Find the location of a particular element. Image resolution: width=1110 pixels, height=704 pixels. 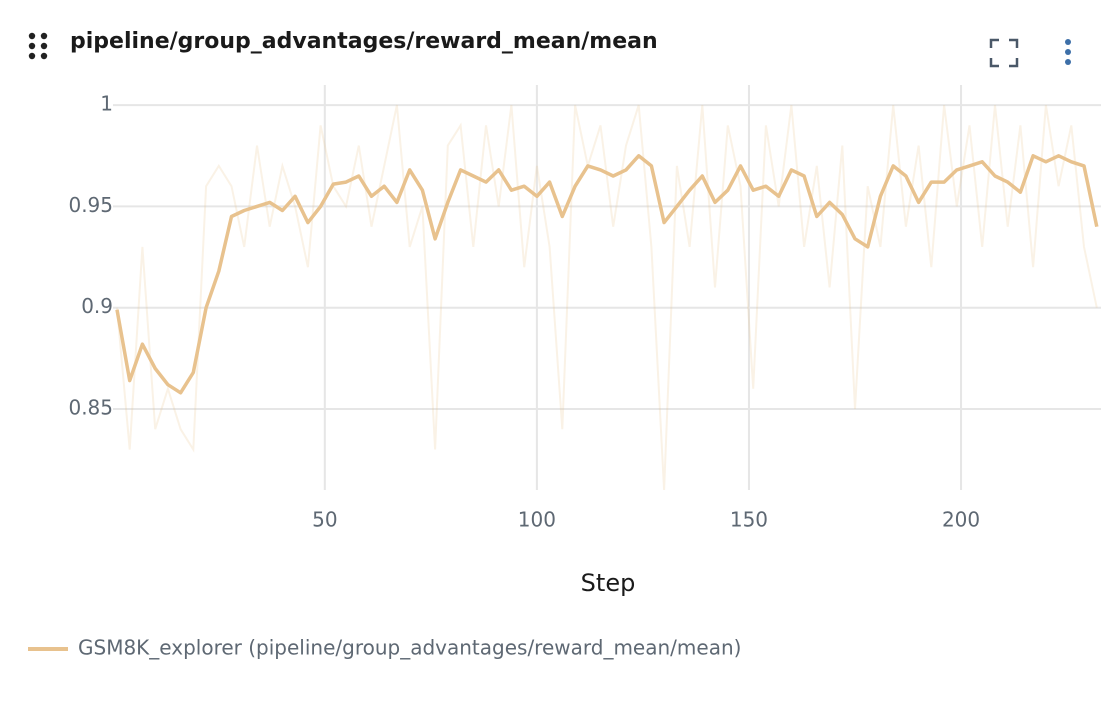

y-tick-label: 1 is located at coordinates (106, 104).